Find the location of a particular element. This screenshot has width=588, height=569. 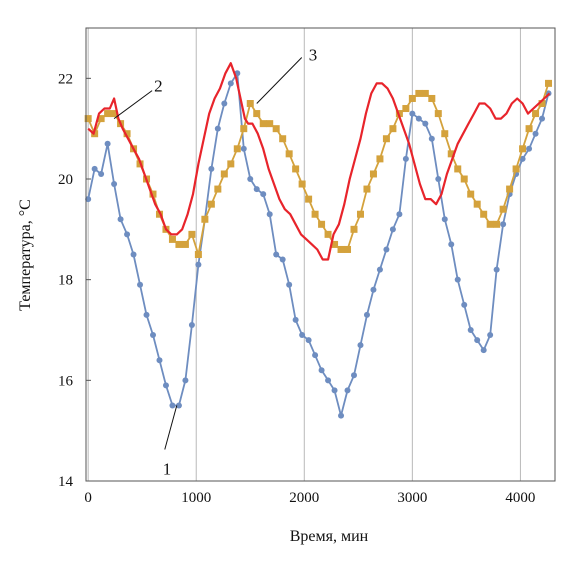

callout-label: 2 is located at coordinates (158, 86).